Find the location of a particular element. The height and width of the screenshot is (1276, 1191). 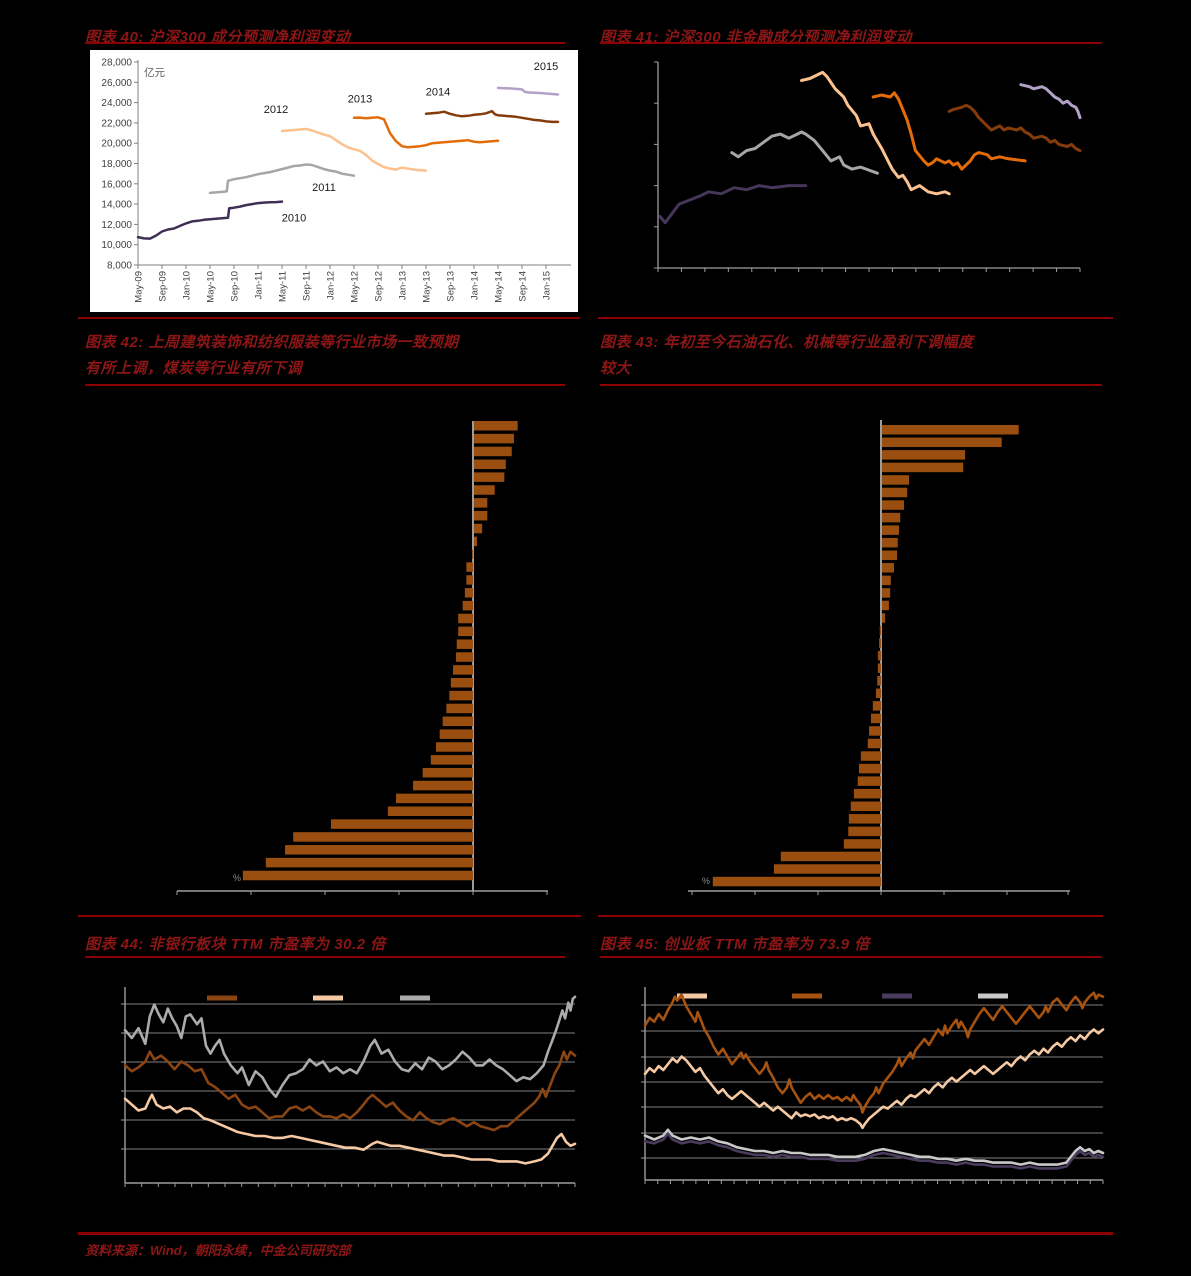

footer-rule is located at coordinates (595, 1233).